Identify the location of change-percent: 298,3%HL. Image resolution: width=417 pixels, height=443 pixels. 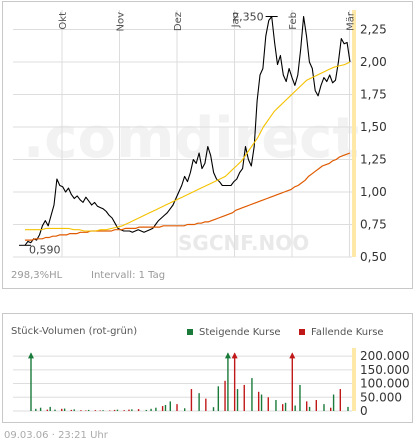
(37, 275).